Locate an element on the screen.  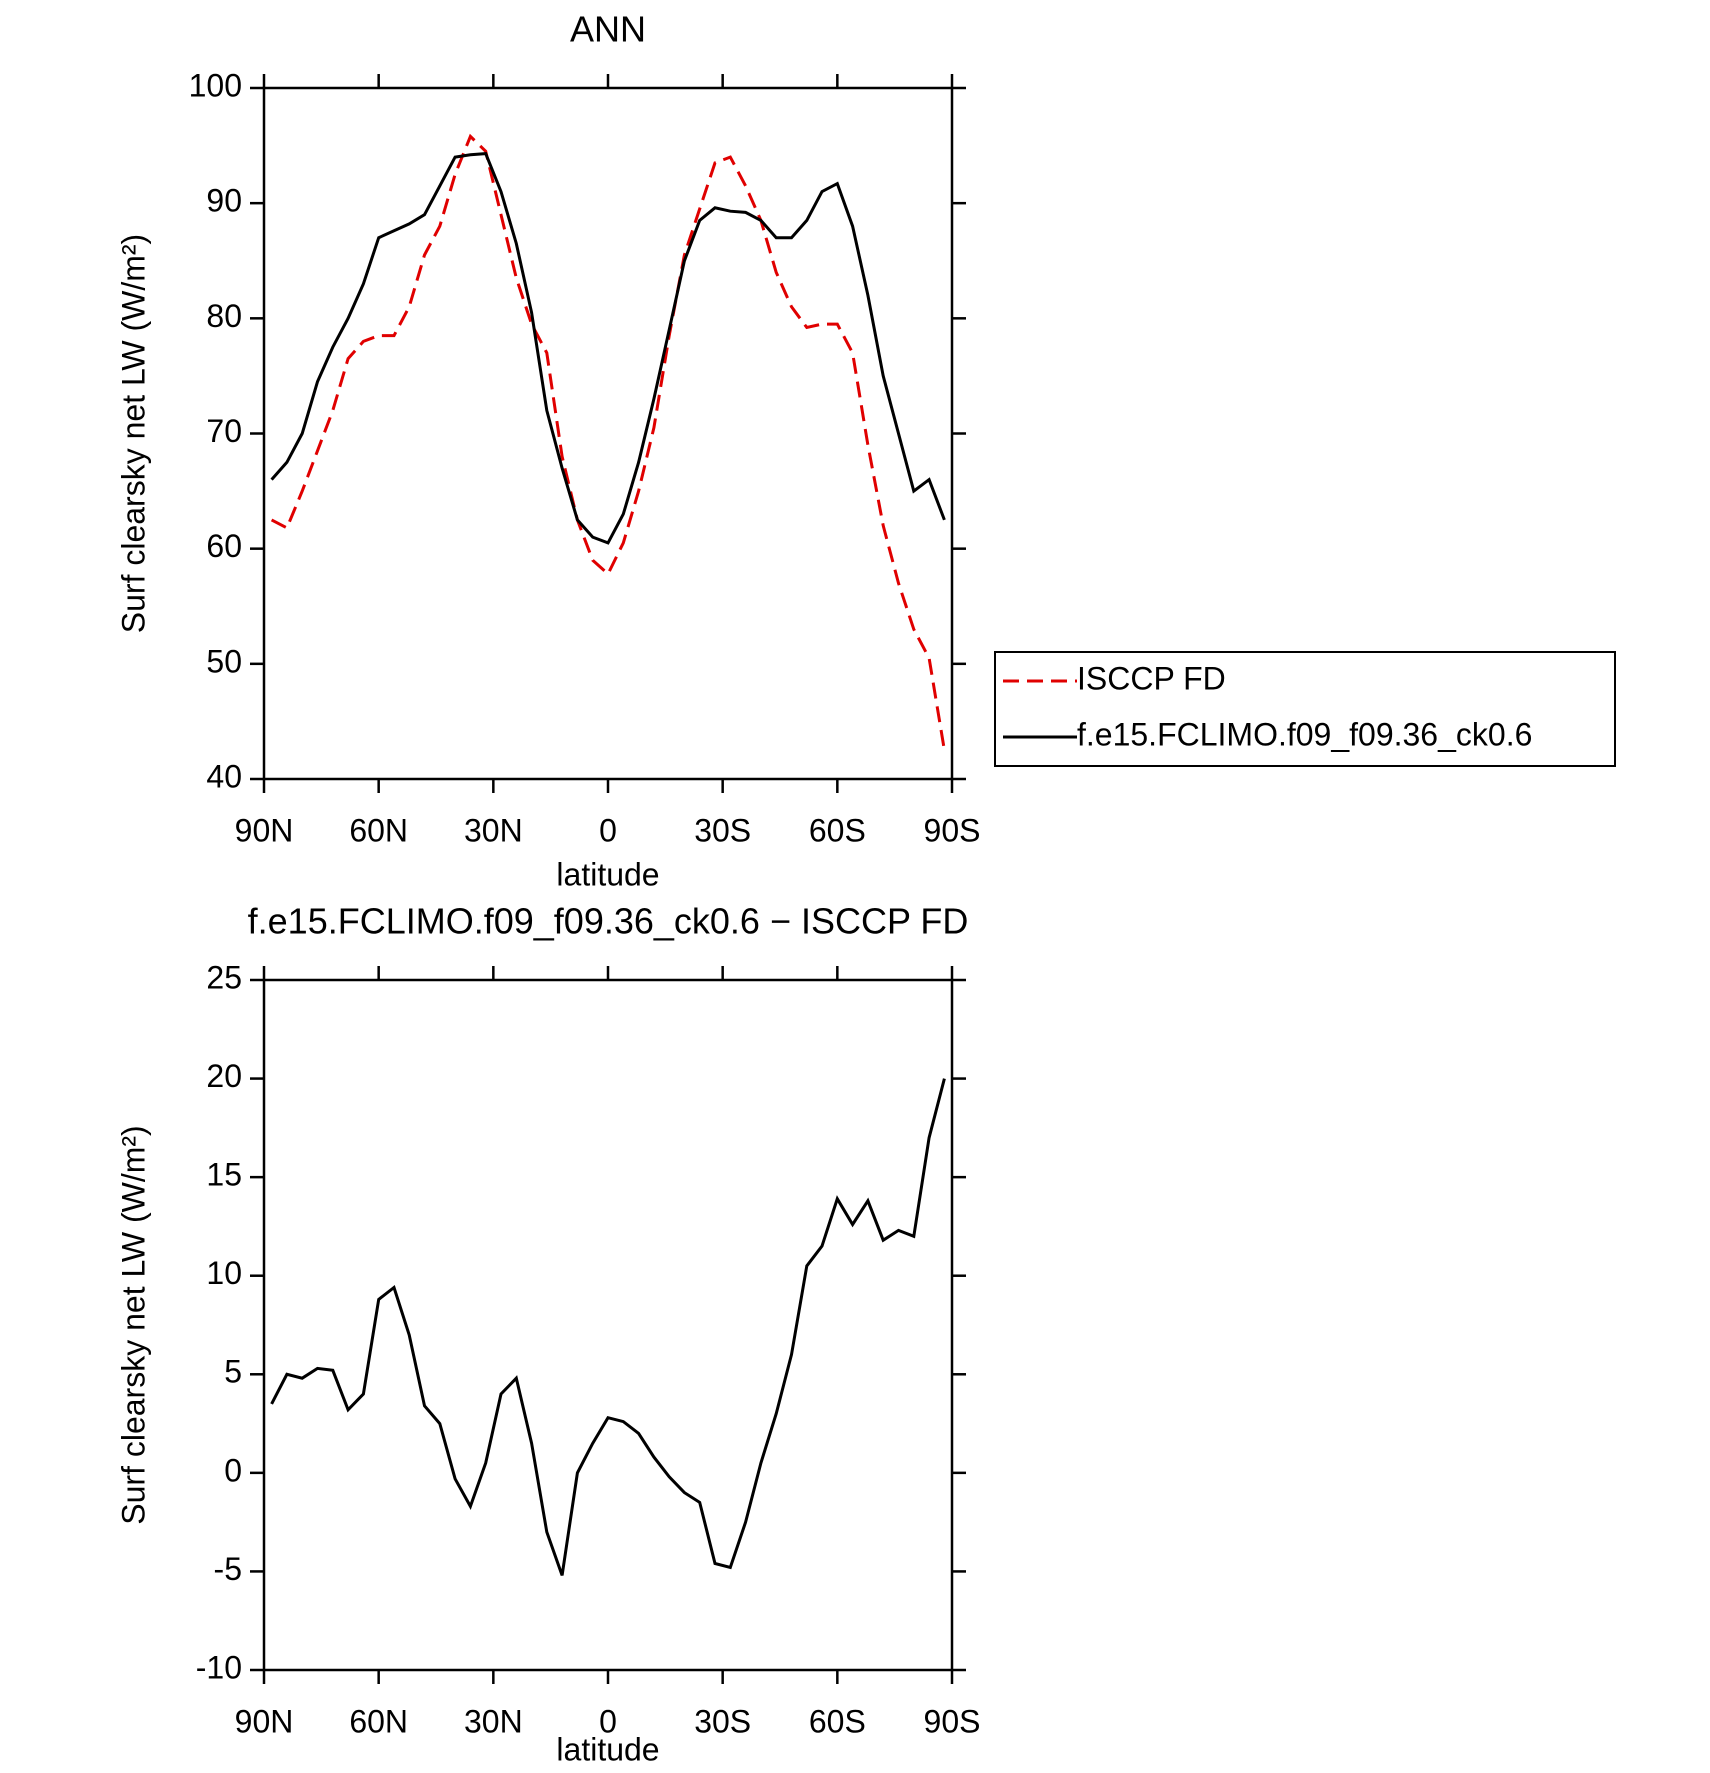
y-tick-label: 80 is located at coordinates (224, 316).